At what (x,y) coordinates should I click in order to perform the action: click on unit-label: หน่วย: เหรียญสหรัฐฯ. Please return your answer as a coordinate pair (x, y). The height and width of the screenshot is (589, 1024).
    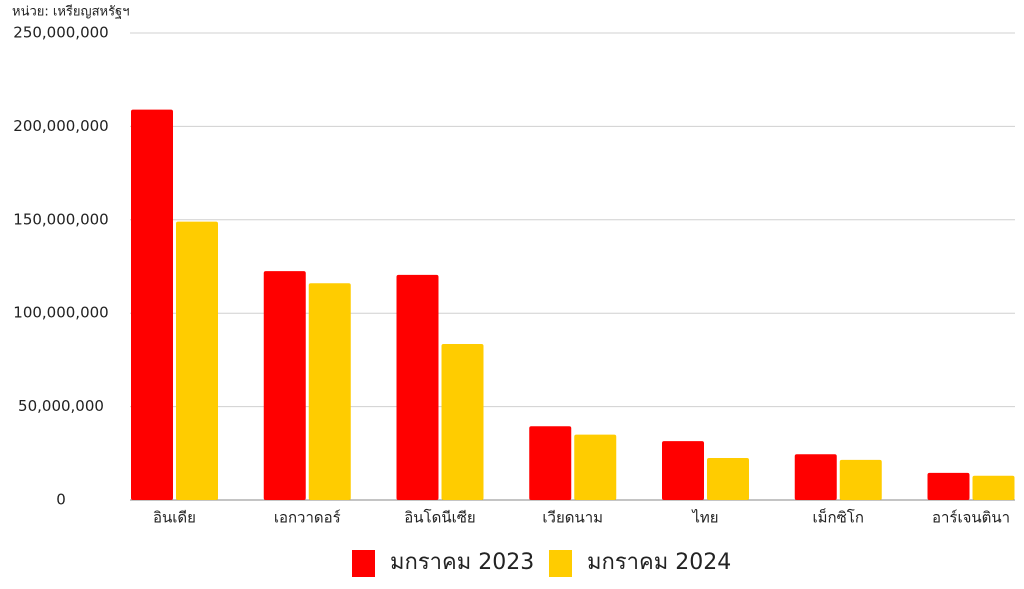
    Looking at the image, I should click on (71, 12).